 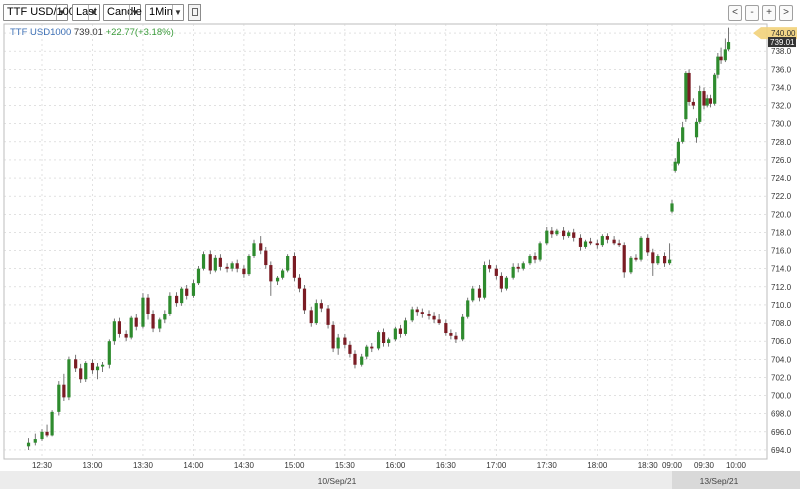 What do you see at coordinates (139, 32) in the screenshot?
I see `legend-change: +22.77(+3.18%)` at bounding box center [139, 32].